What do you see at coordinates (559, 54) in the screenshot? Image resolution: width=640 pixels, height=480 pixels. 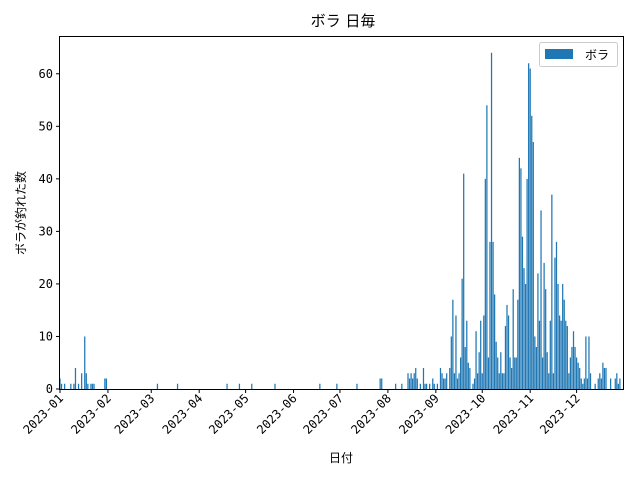 I see `legend-swatch` at bounding box center [559, 54].